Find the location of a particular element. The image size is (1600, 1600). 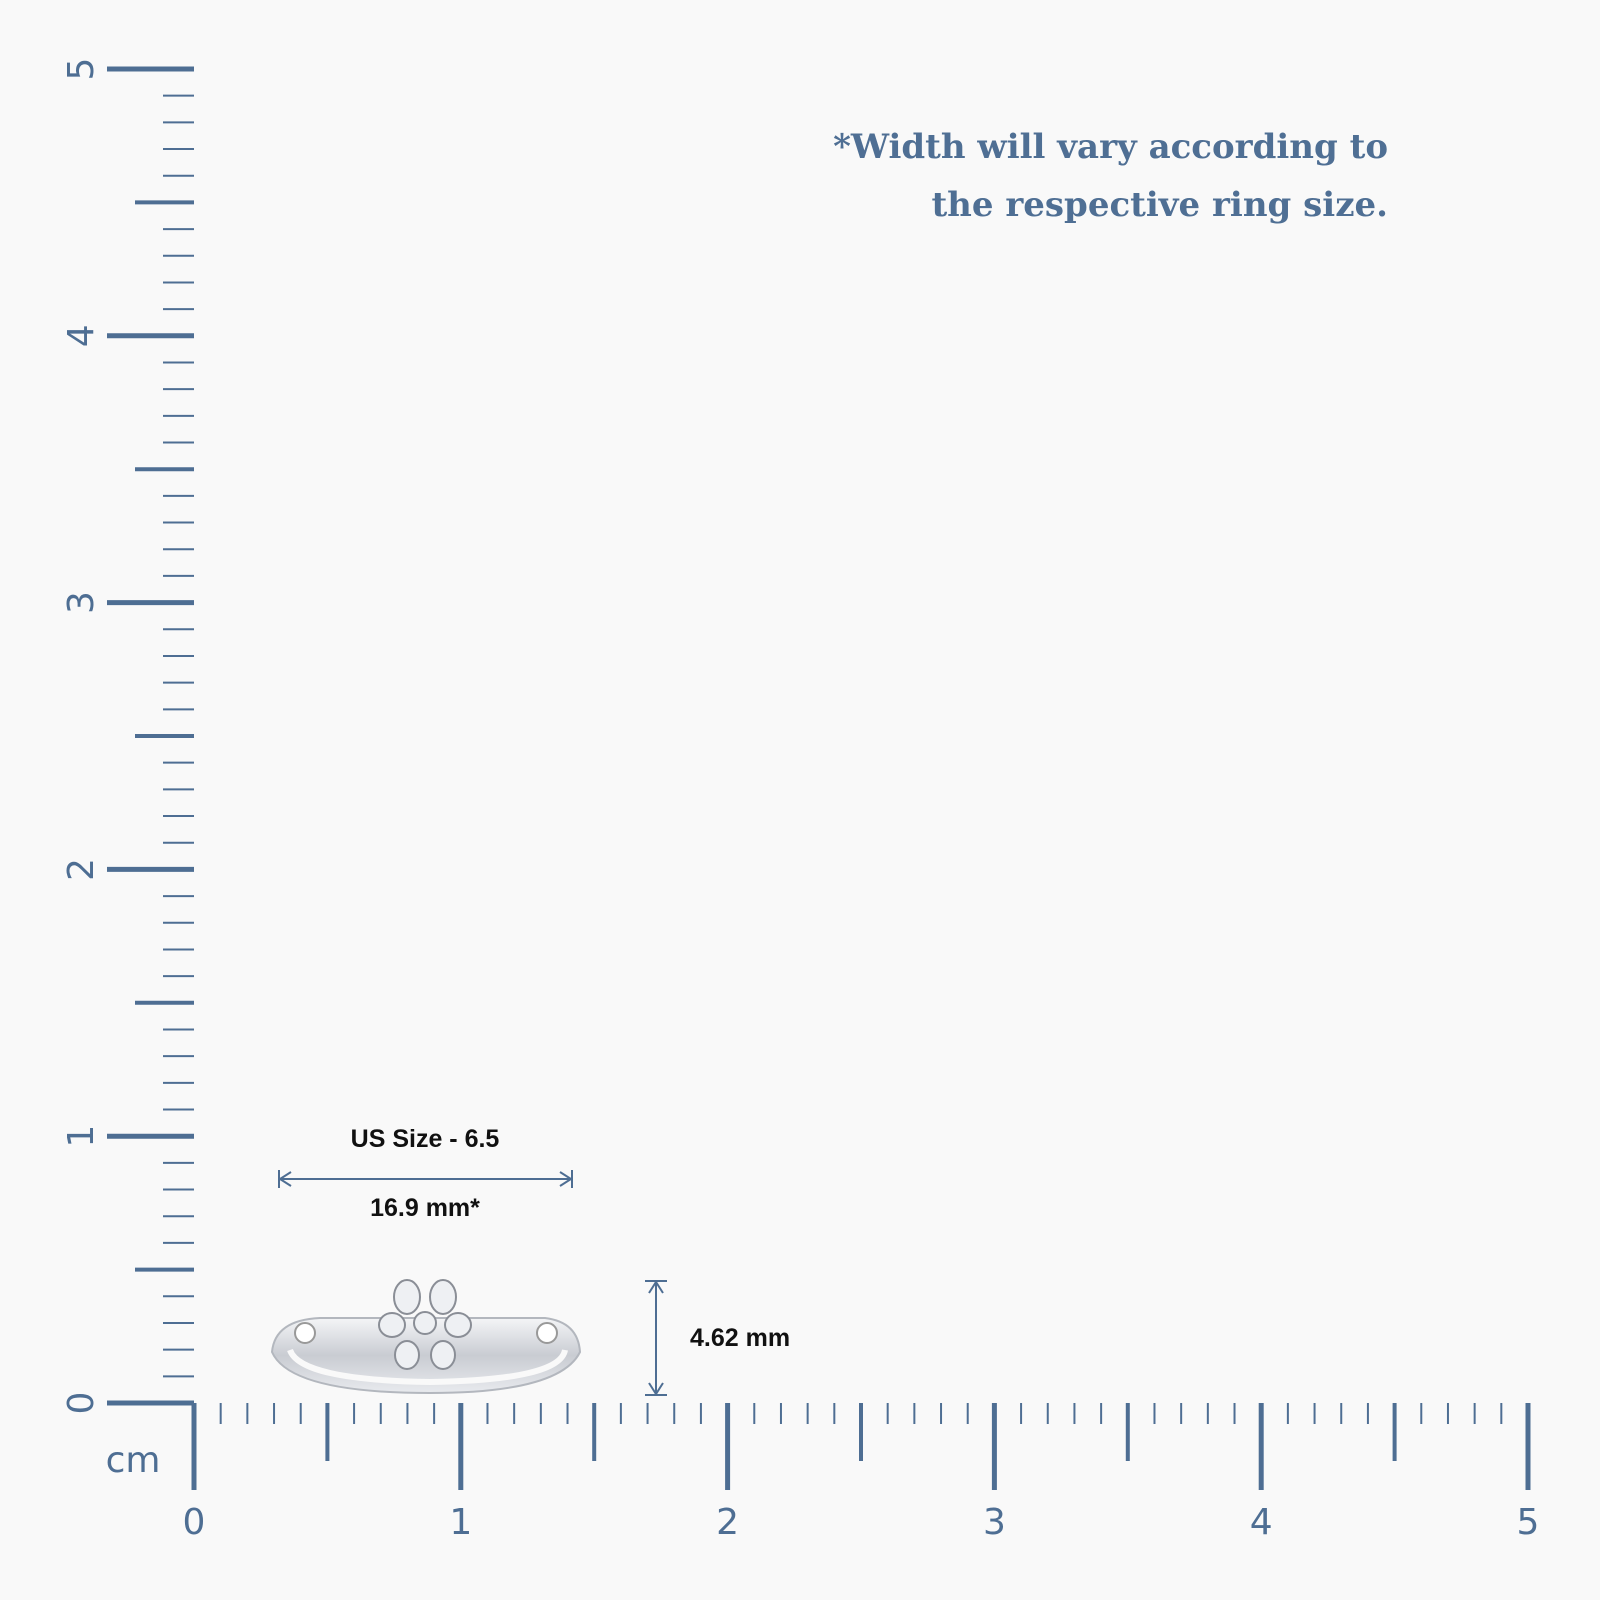

size-label: US Size - 6.5 is located at coordinates (425, 1139).